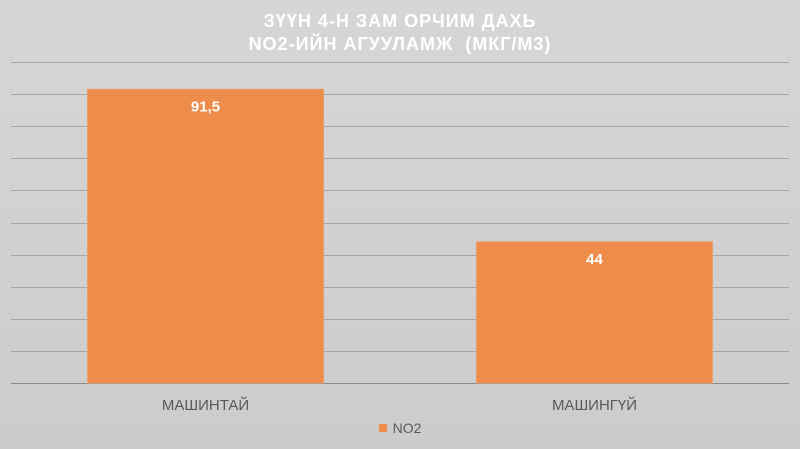 This screenshot has height=449, width=800. What do you see at coordinates (594, 259) in the screenshot?
I see `data-label: 44` at bounding box center [594, 259].